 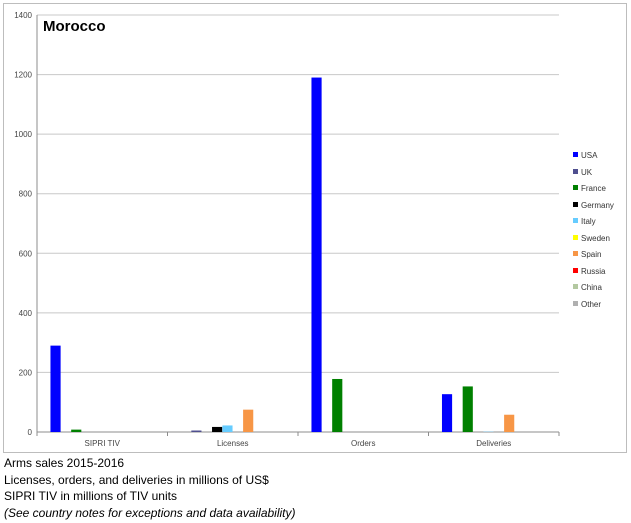 I want to click on legend-label: France, so click(x=593, y=188).